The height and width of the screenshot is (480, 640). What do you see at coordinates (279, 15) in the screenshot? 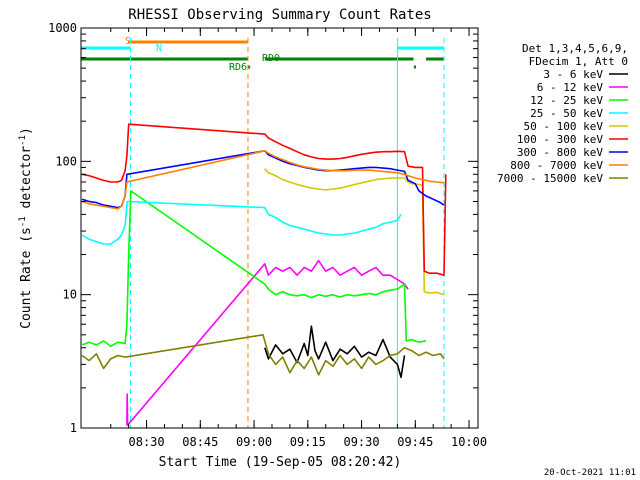
I see `chart-title: RHESSI Observing Summary Count Rates` at bounding box center [279, 15].